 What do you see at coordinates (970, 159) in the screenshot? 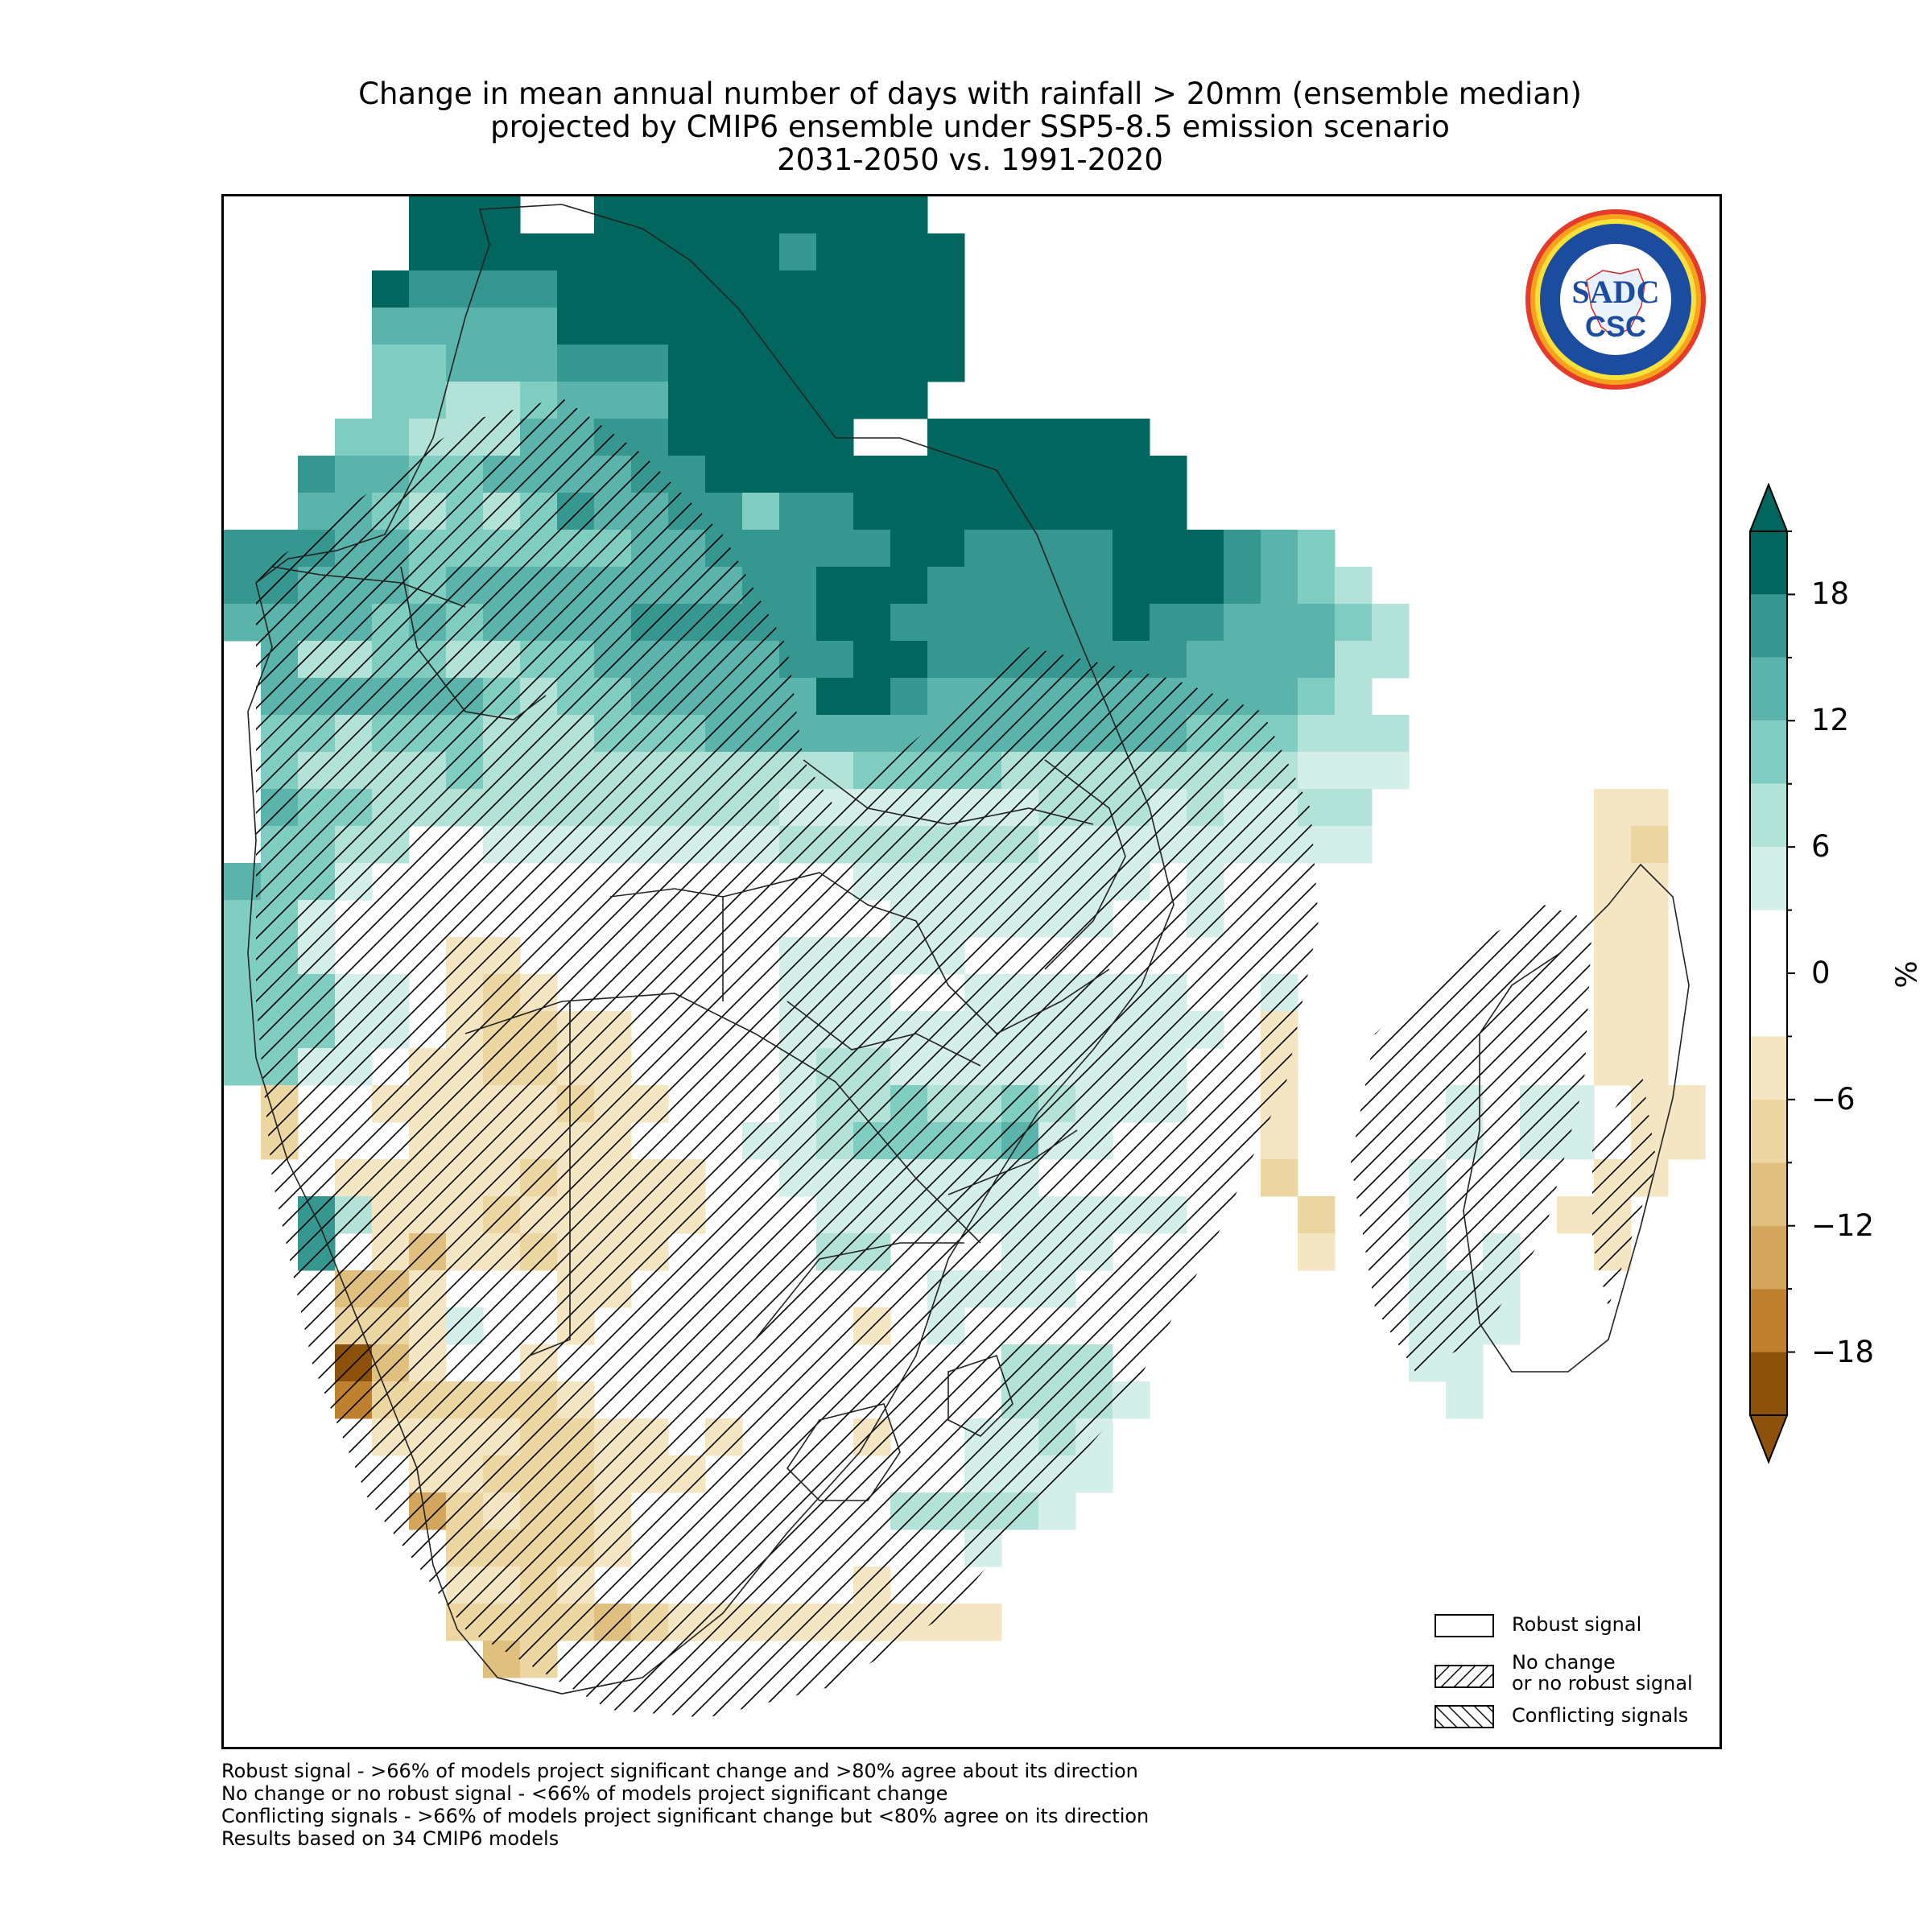
I see `title-line-3: 2031-2050 vs. 1991-2020` at bounding box center [970, 159].